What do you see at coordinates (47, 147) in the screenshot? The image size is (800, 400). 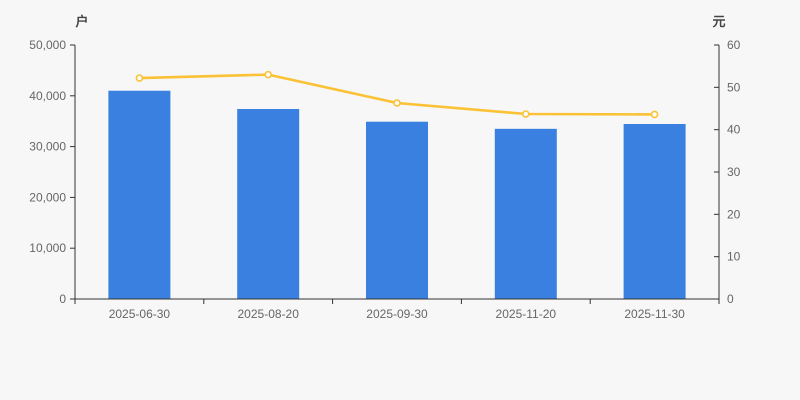 I see `left-axis-tick-label: 30,000` at bounding box center [47, 147].